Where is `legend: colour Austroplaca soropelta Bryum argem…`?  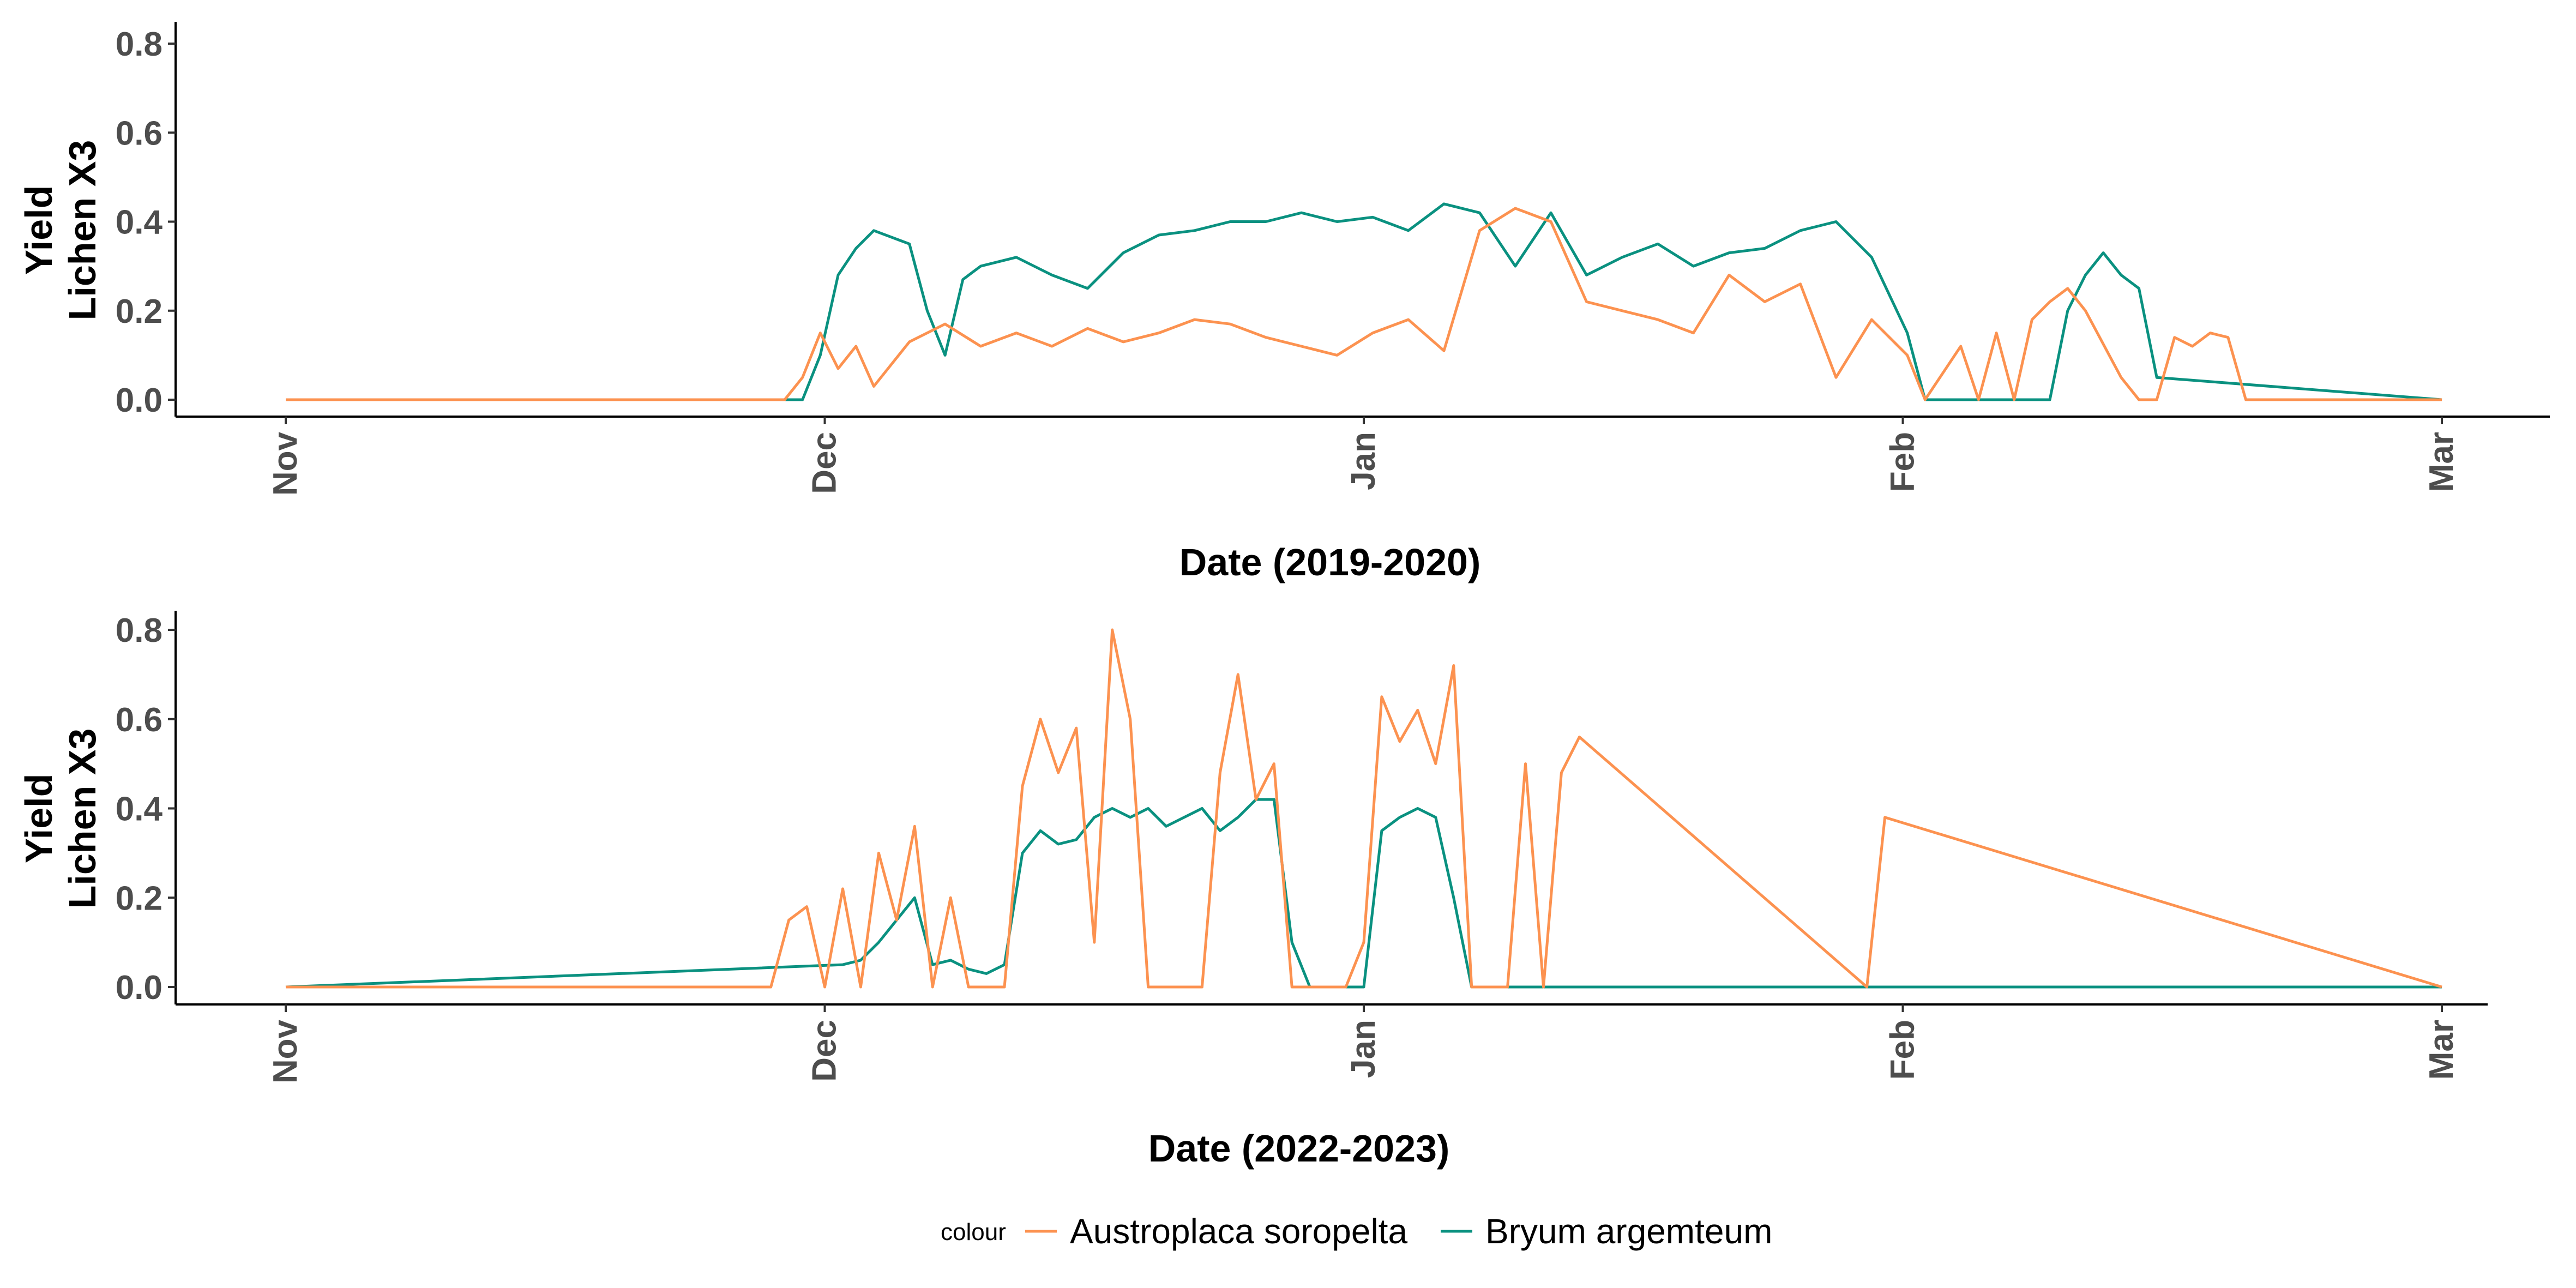 legend: colour Austroplaca soropelta Bryum argem… is located at coordinates (1356, 1231).